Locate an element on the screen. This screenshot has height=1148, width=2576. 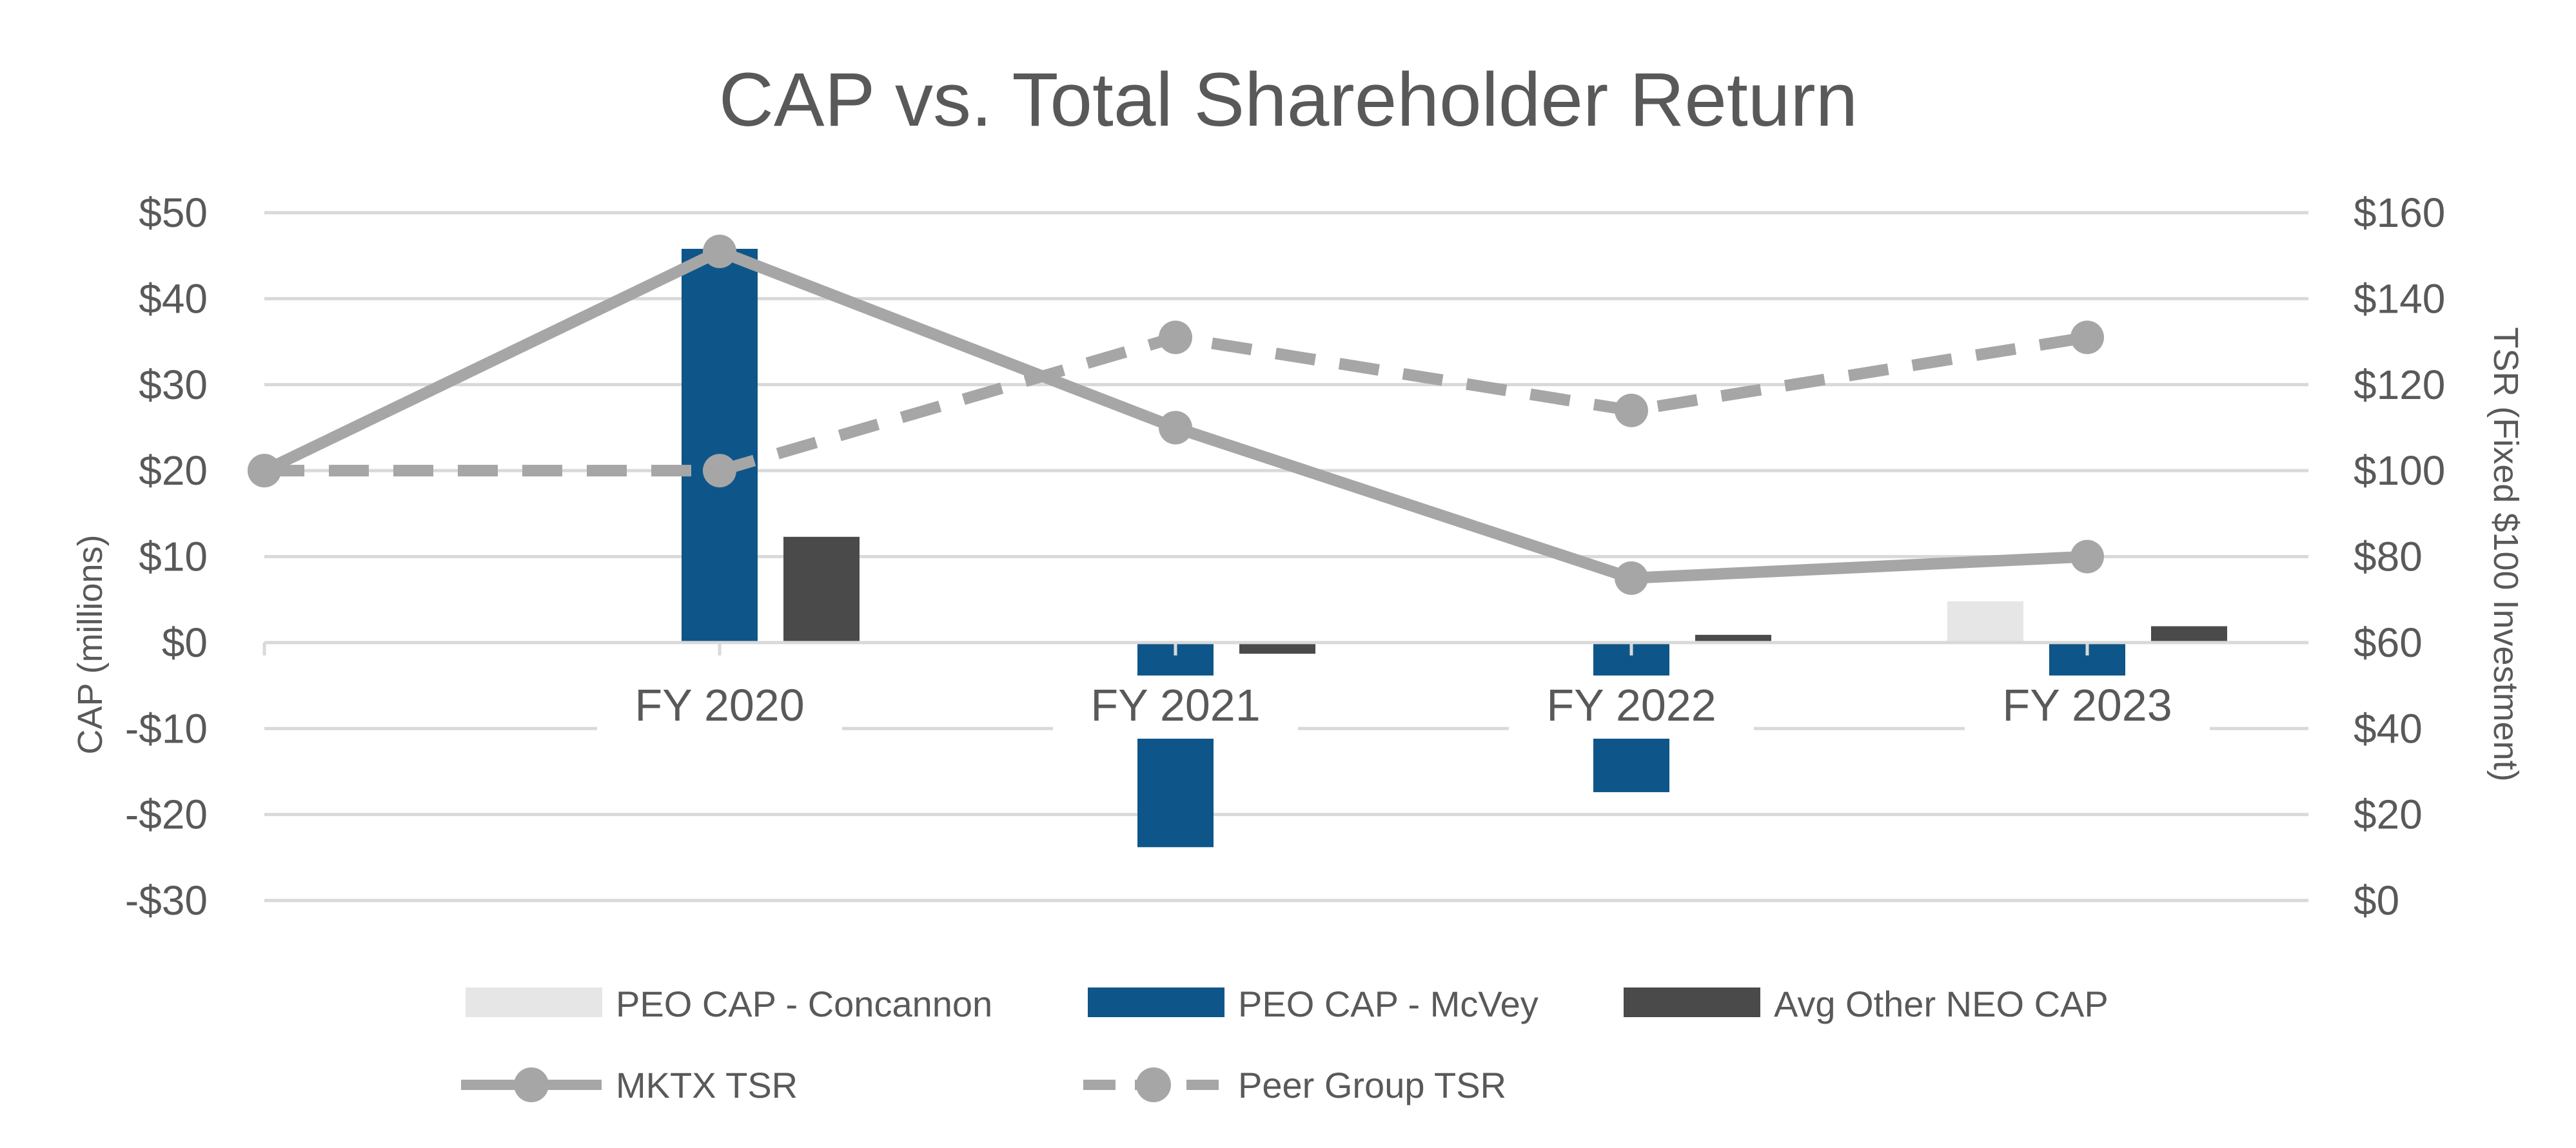
line-peer-group-tsr is located at coordinates (1176, 404).